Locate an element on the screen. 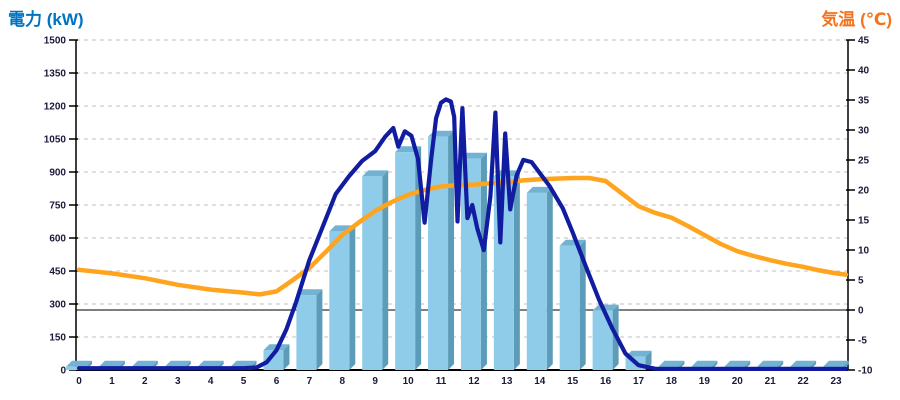 The width and height of the screenshot is (900, 400). right-tick-label: 10 is located at coordinates (864, 251).